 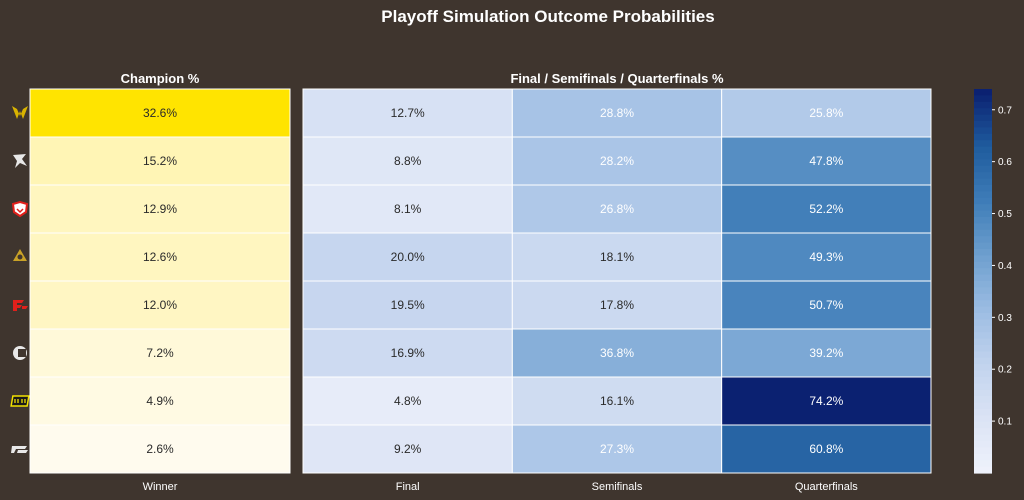 I want to click on cell-label: 18.1%, so click(x=617, y=257).